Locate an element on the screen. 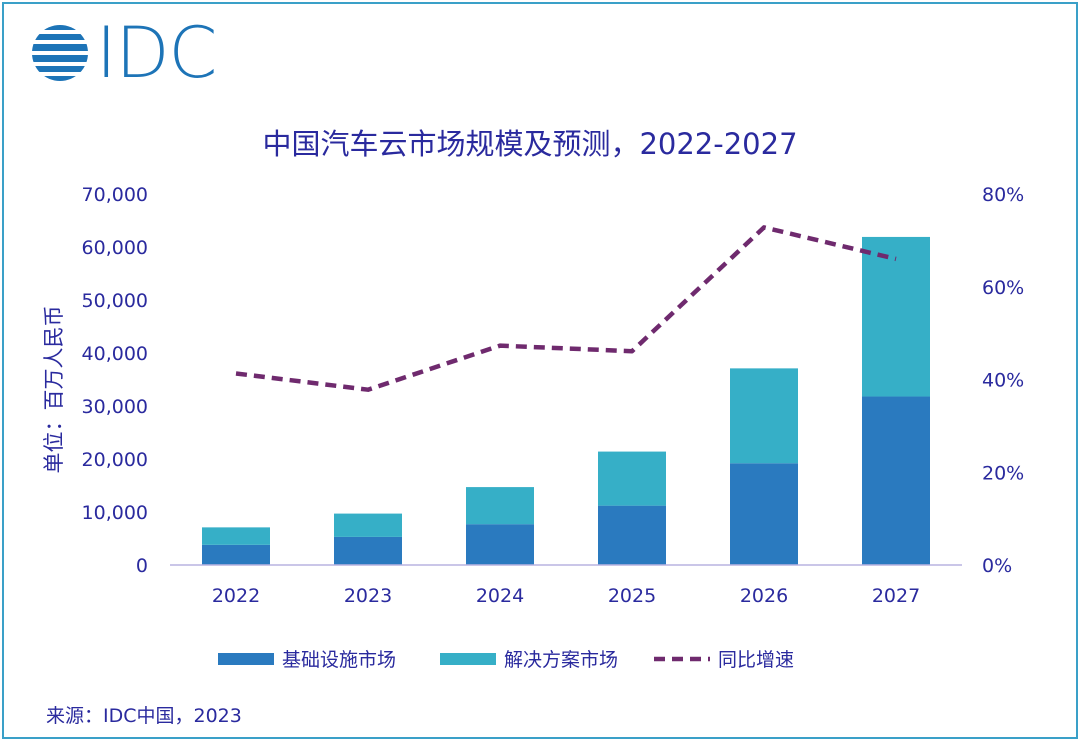 This screenshot has height=741, width=1080. idc-globe-icon is located at coordinates (60, 53).